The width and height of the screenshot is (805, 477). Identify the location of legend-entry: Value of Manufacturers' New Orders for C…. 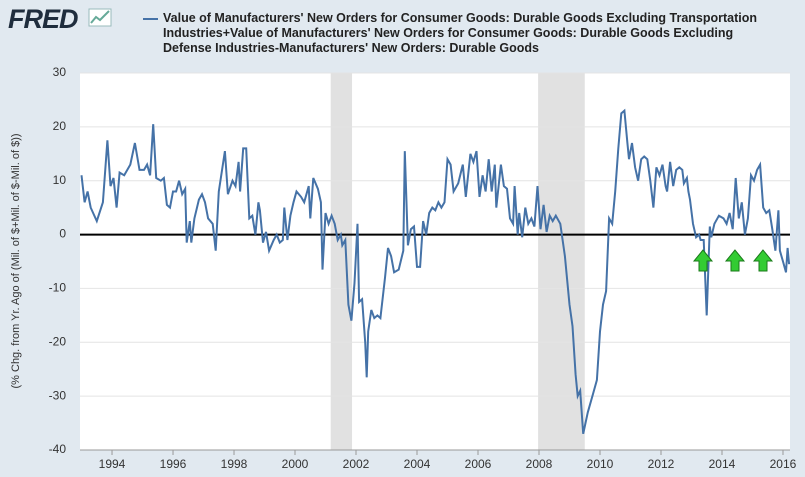
(460, 33).